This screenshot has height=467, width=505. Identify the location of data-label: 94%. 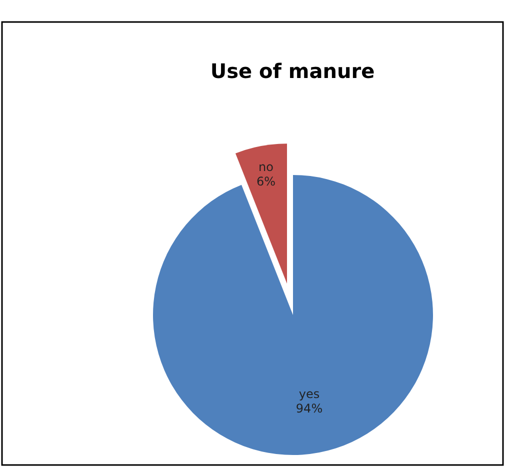
(309, 408).